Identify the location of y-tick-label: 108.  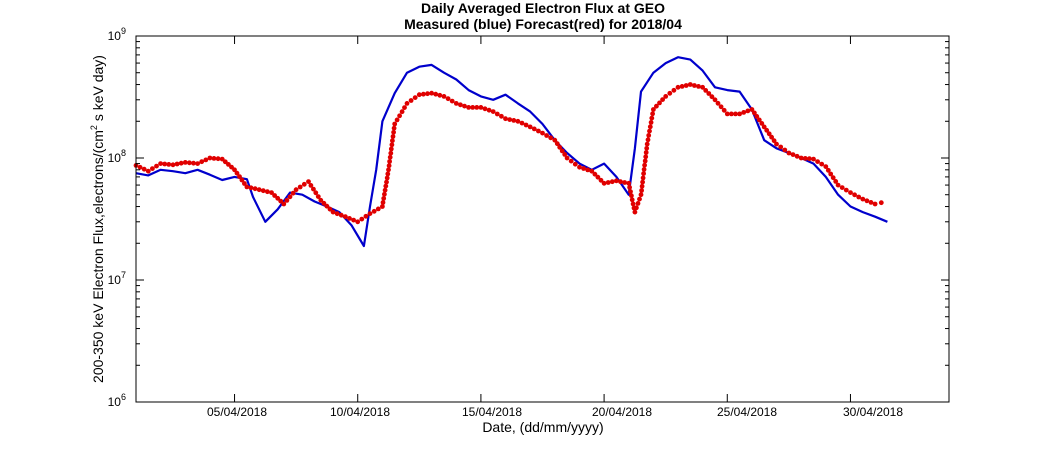
(117, 156).